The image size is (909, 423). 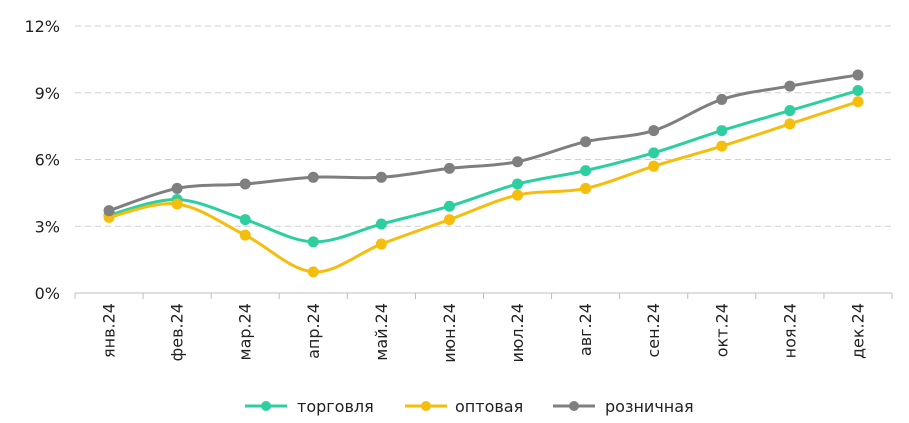 I want to click on legend-item: торговля, so click(x=309, y=406).